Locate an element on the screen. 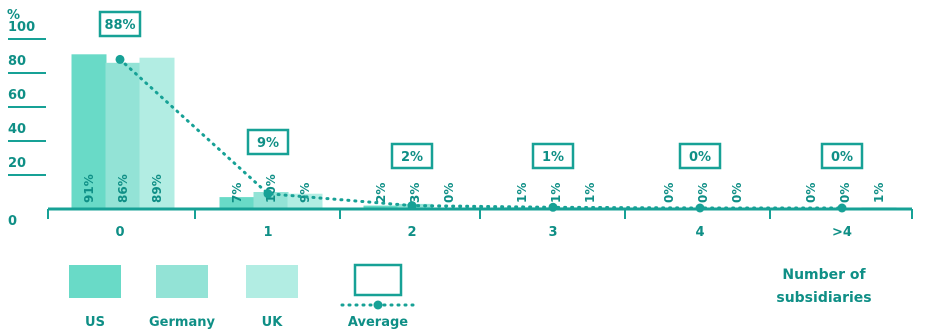 Image resolution: width=926 pixels, height=330 pixels. legend-average-point is located at coordinates (378, 305).